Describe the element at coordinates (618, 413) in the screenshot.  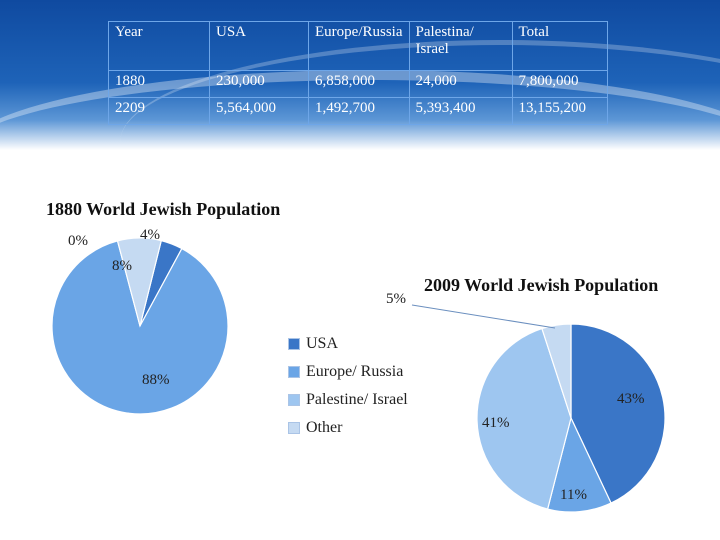
I see `pie-2009-slice-usa` at that location.